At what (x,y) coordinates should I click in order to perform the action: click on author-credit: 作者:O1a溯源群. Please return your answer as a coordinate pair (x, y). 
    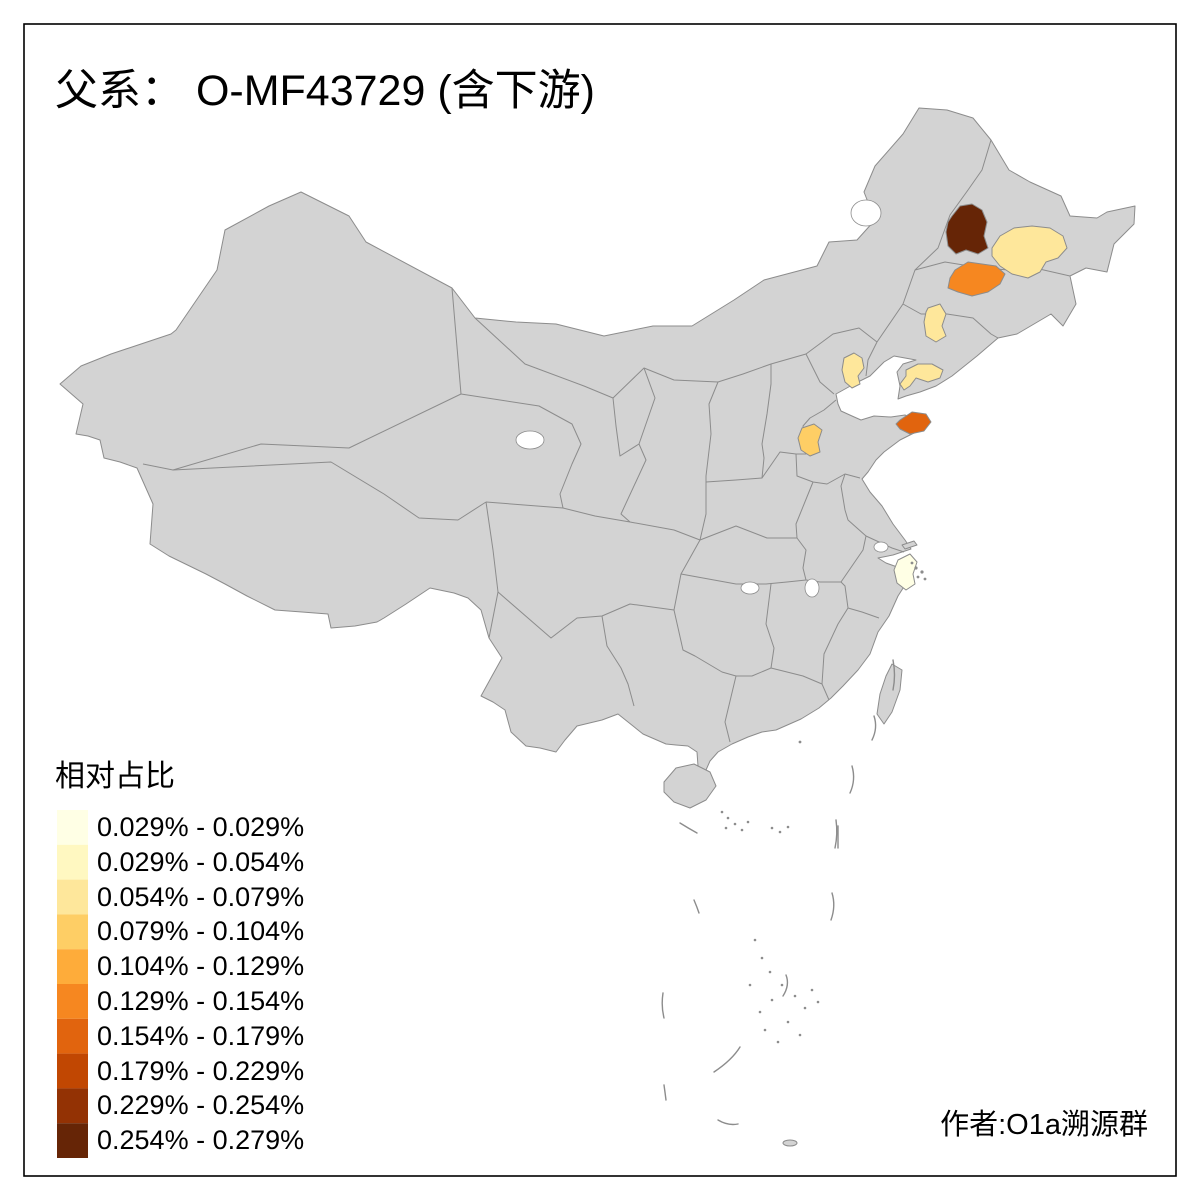
    Looking at the image, I should click on (1044, 1124).